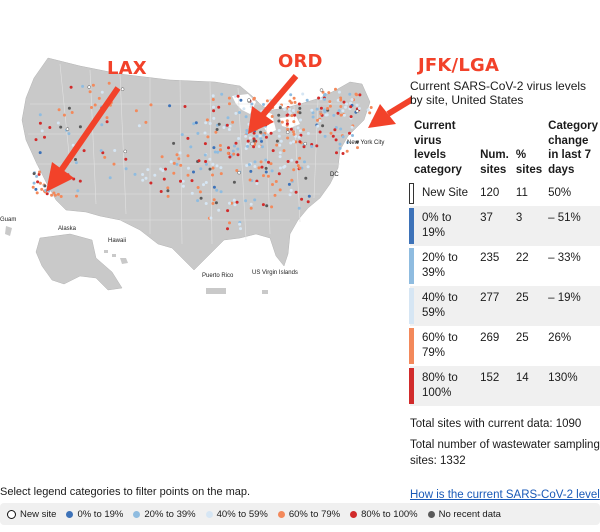 The width and height of the screenshot is (600, 532). I want to click on filter-item: 20% to 39%, so click(164, 514).